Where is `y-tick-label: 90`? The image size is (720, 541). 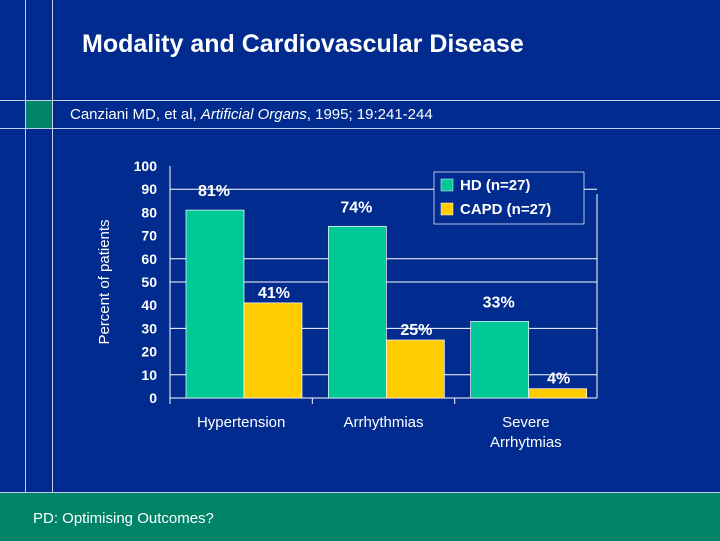 y-tick-label: 90 is located at coordinates (149, 189).